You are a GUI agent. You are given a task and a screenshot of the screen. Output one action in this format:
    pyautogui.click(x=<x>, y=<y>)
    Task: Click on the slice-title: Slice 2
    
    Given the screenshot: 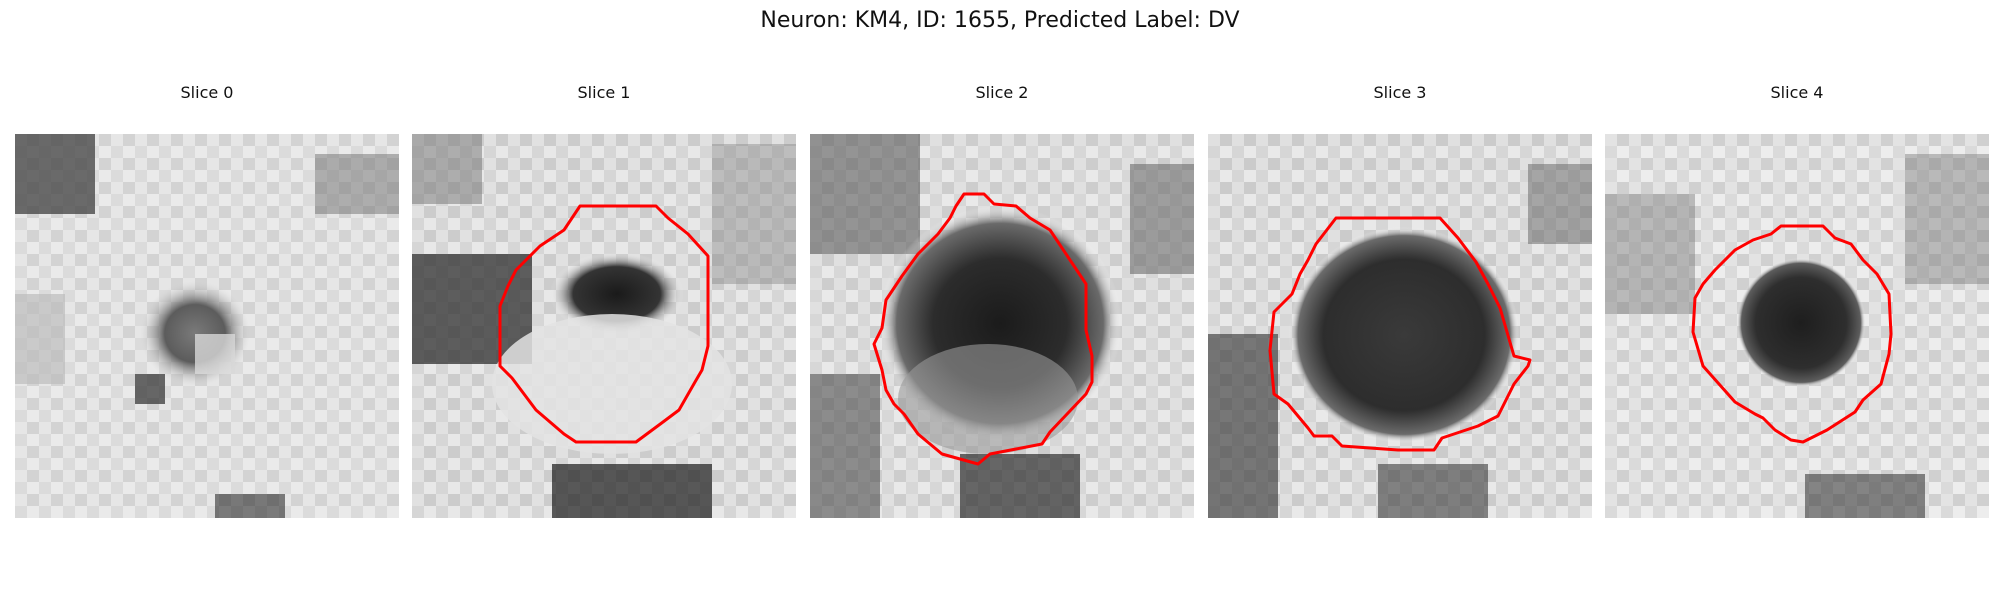 What is the action you would take?
    pyautogui.click(x=1002, y=92)
    